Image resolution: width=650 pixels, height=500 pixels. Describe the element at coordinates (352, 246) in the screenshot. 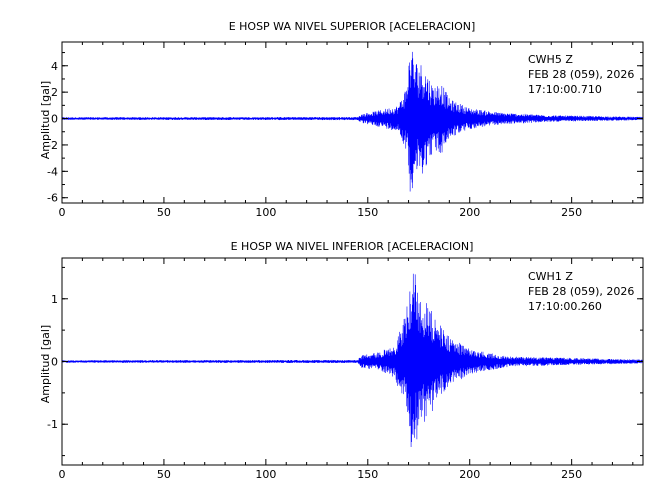

I see `chart-title: E HOSP WA NIVEL INFERIOR [ACELERACION]` at that location.